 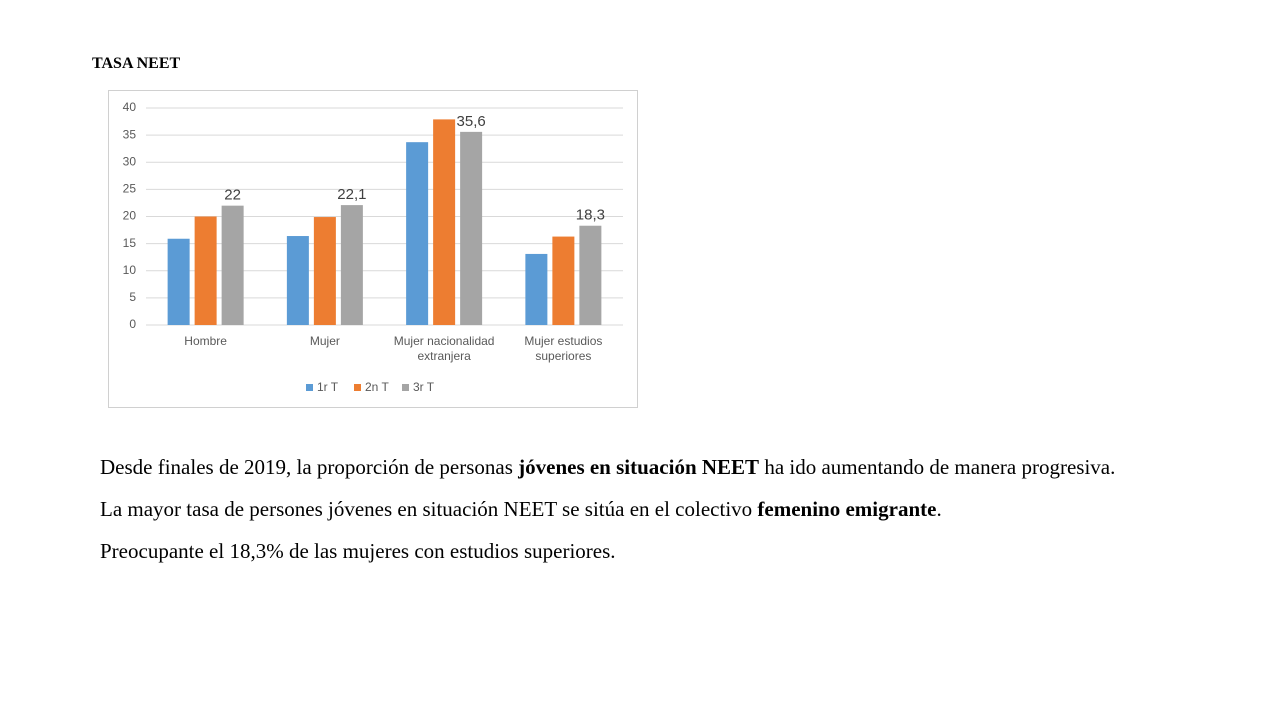 What do you see at coordinates (132, 324) in the screenshot?
I see `y-tick-label: 0` at bounding box center [132, 324].